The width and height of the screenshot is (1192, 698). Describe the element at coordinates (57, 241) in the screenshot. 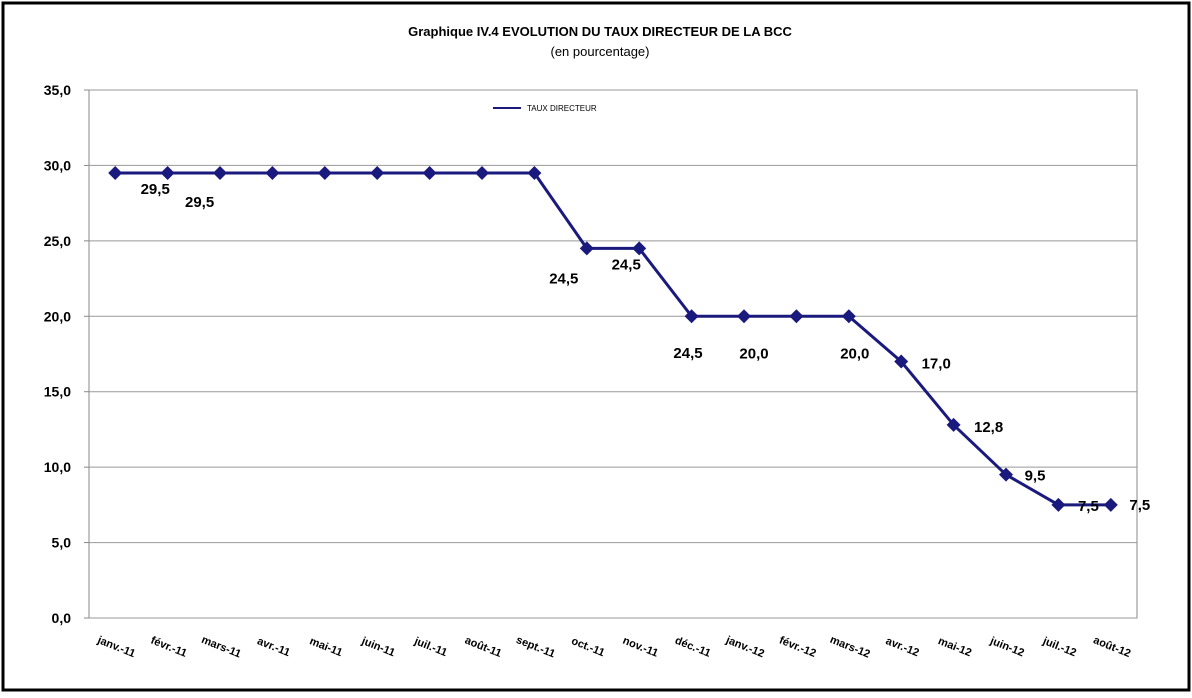

I see `y-tick-label: 25,0` at that location.